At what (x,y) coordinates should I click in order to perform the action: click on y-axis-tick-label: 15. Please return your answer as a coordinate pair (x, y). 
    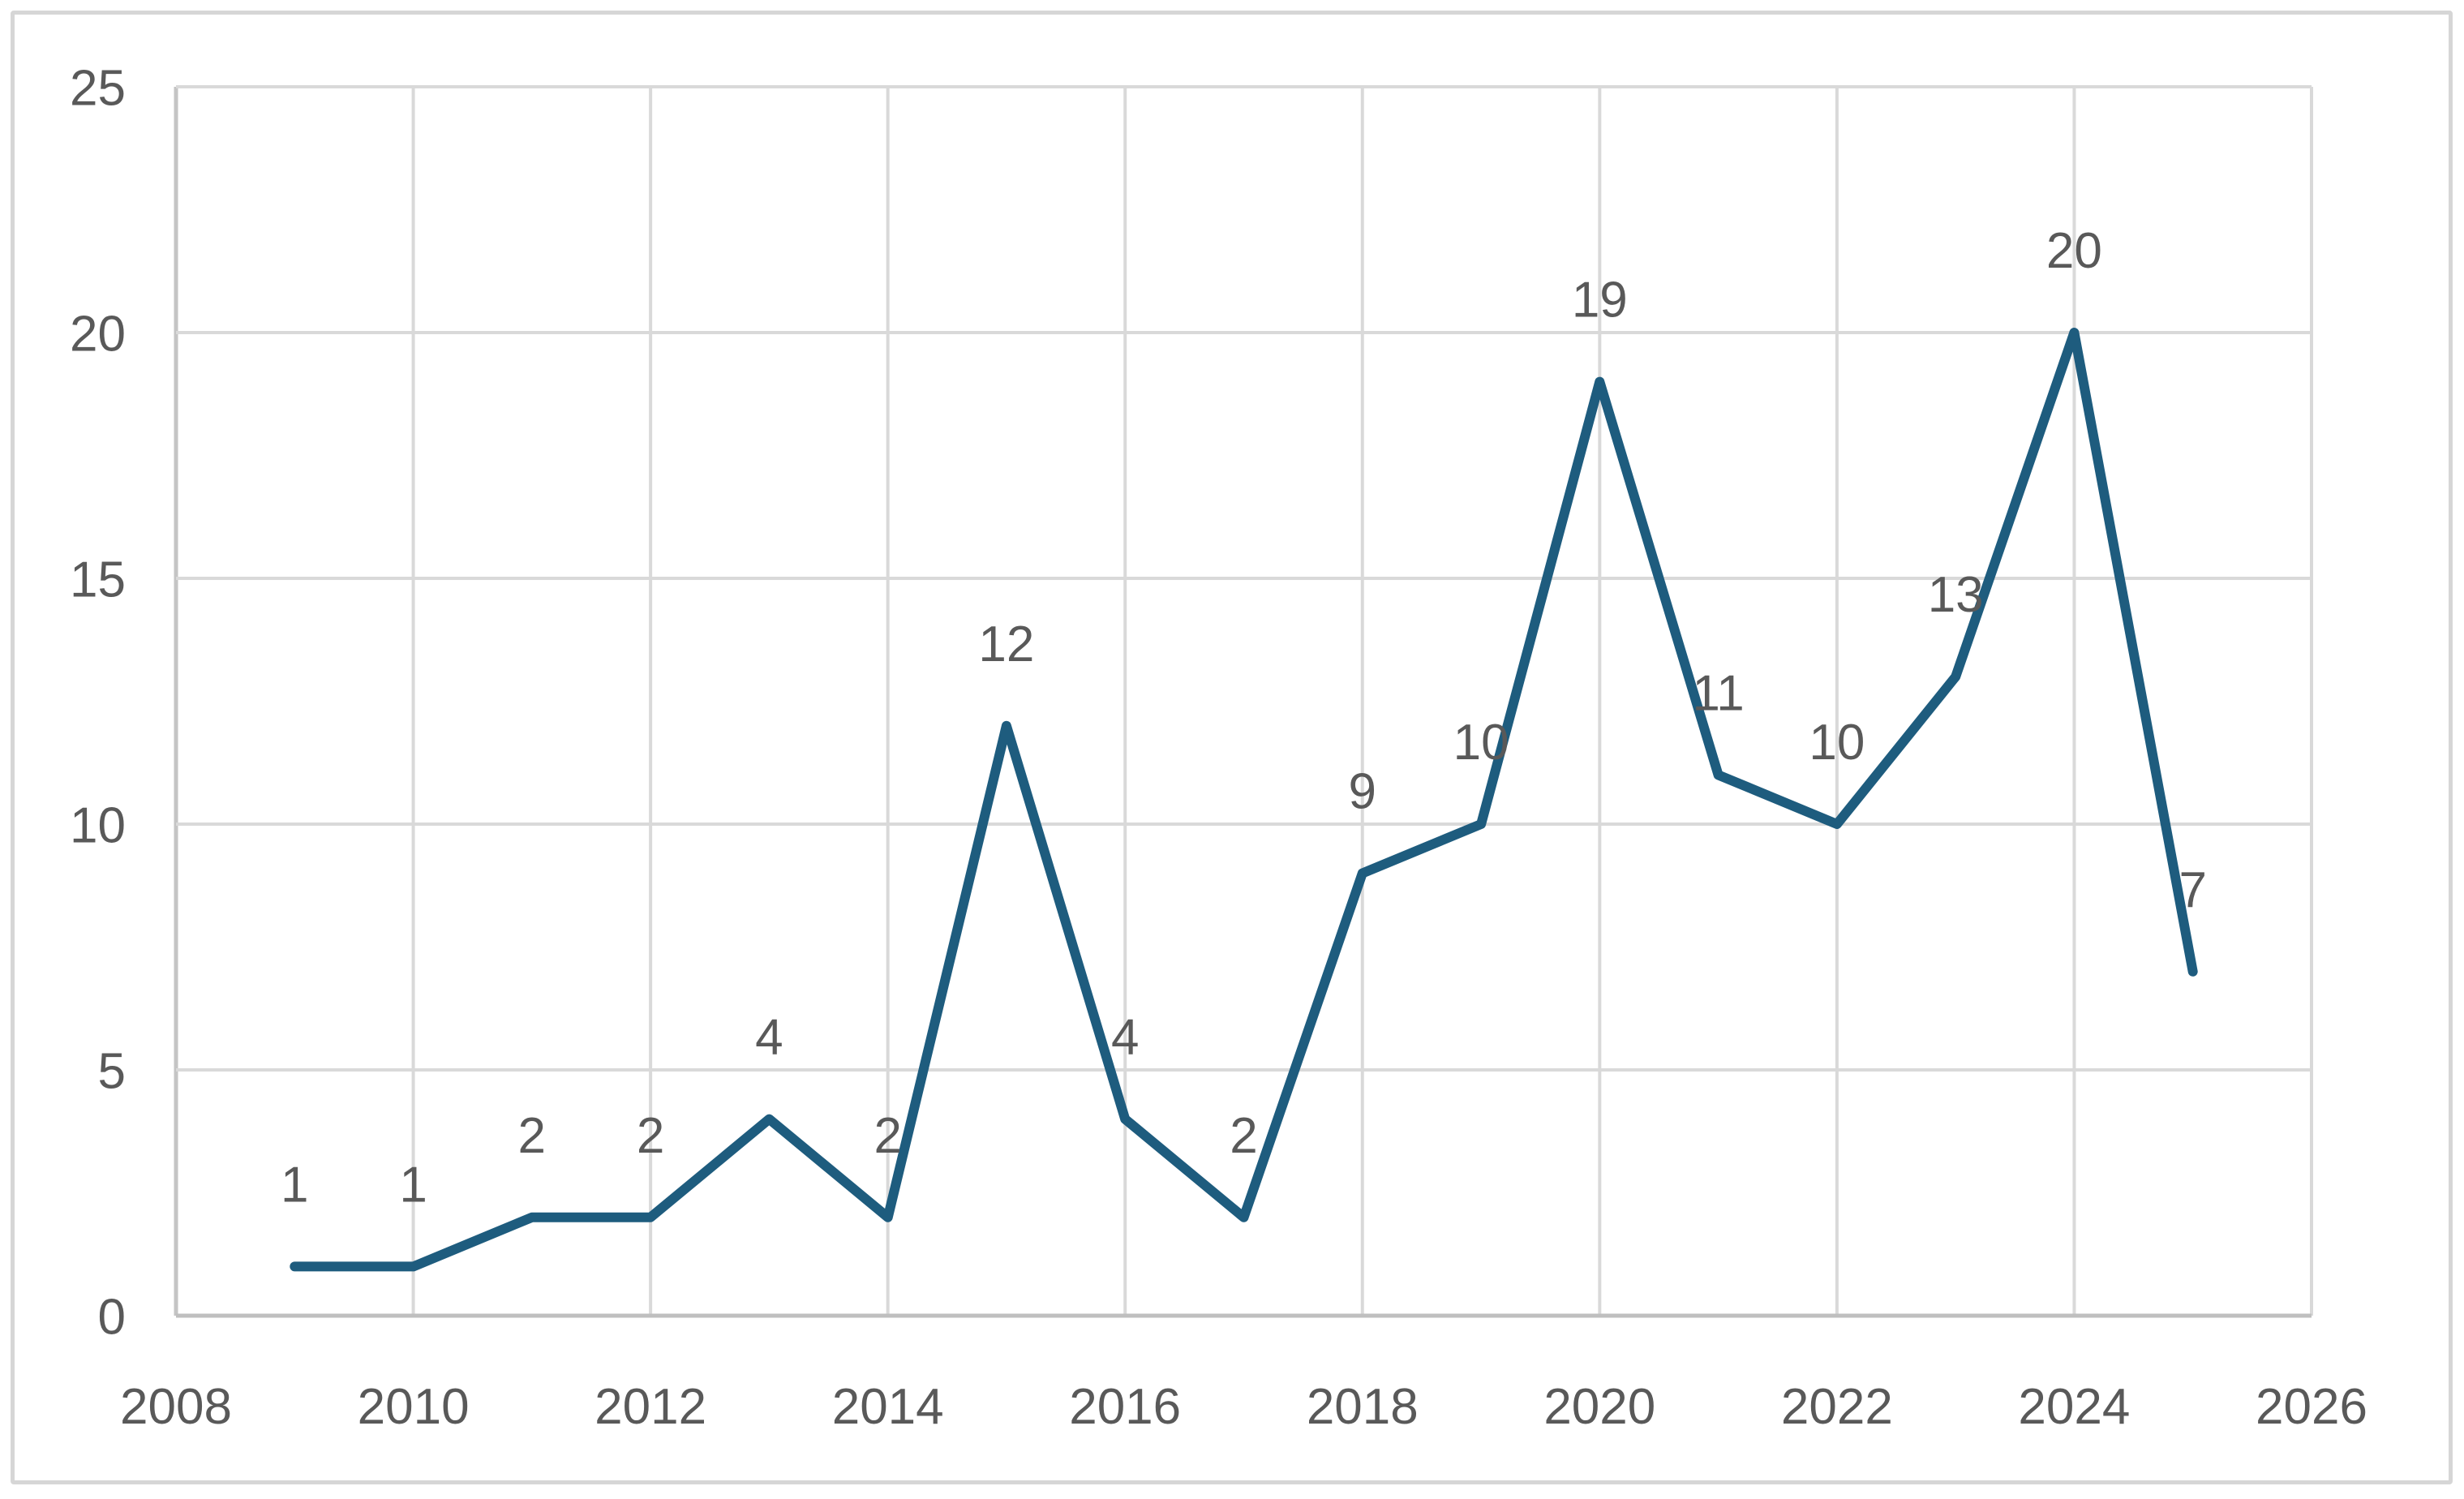
    Looking at the image, I should click on (98, 580).